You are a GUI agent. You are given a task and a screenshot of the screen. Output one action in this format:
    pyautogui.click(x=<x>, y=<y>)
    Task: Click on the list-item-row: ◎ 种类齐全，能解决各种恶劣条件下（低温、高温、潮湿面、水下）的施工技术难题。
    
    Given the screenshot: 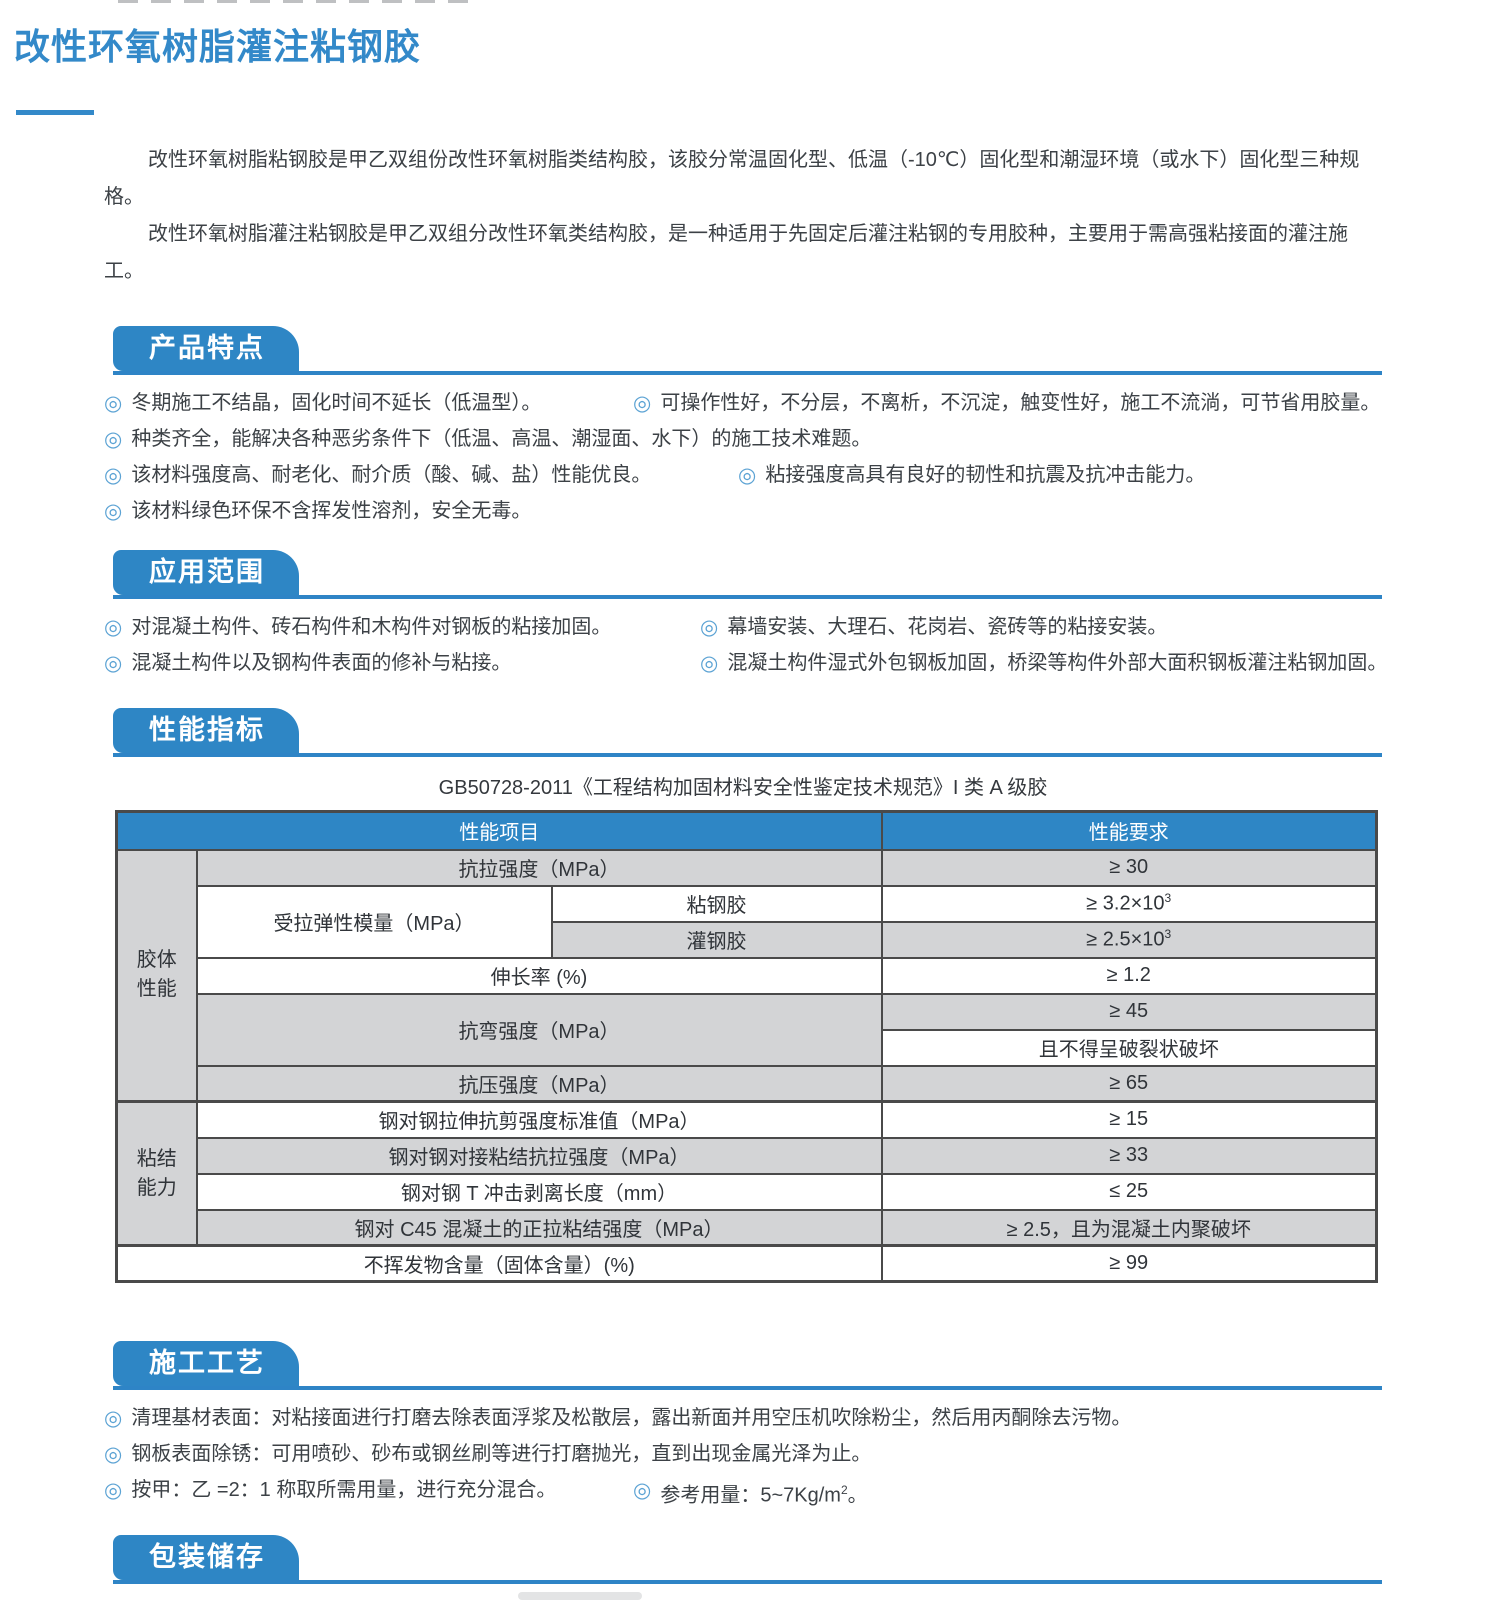 What is the action you would take?
    pyautogui.click(x=743, y=439)
    